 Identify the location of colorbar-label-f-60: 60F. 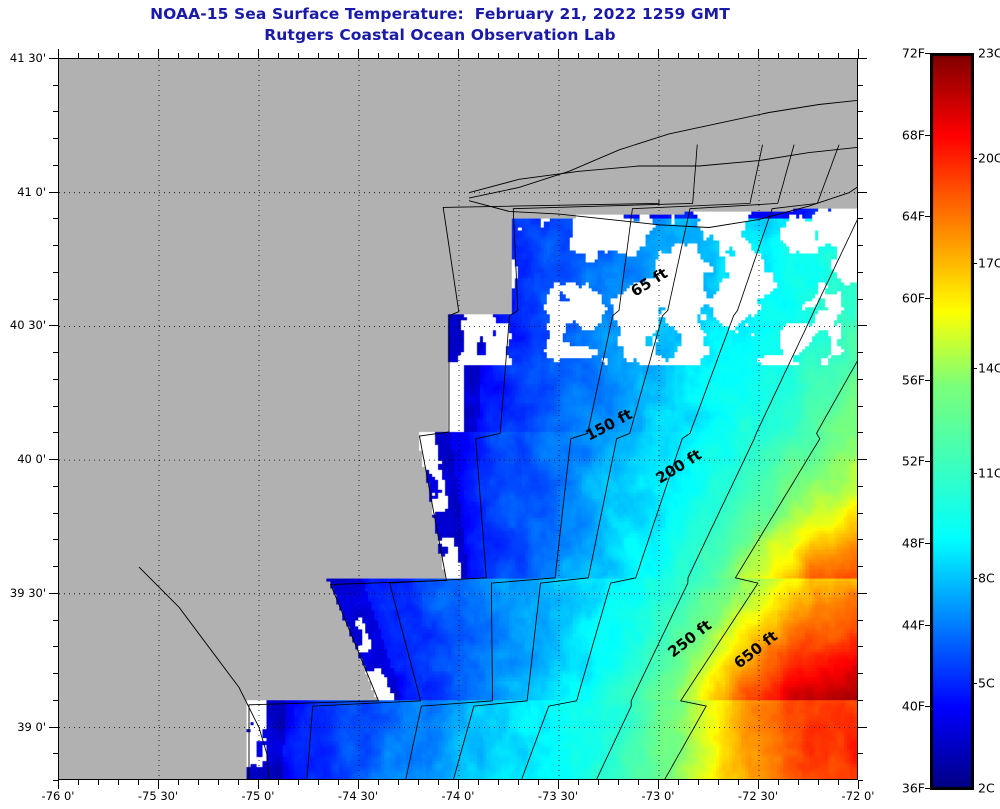
(913, 298).